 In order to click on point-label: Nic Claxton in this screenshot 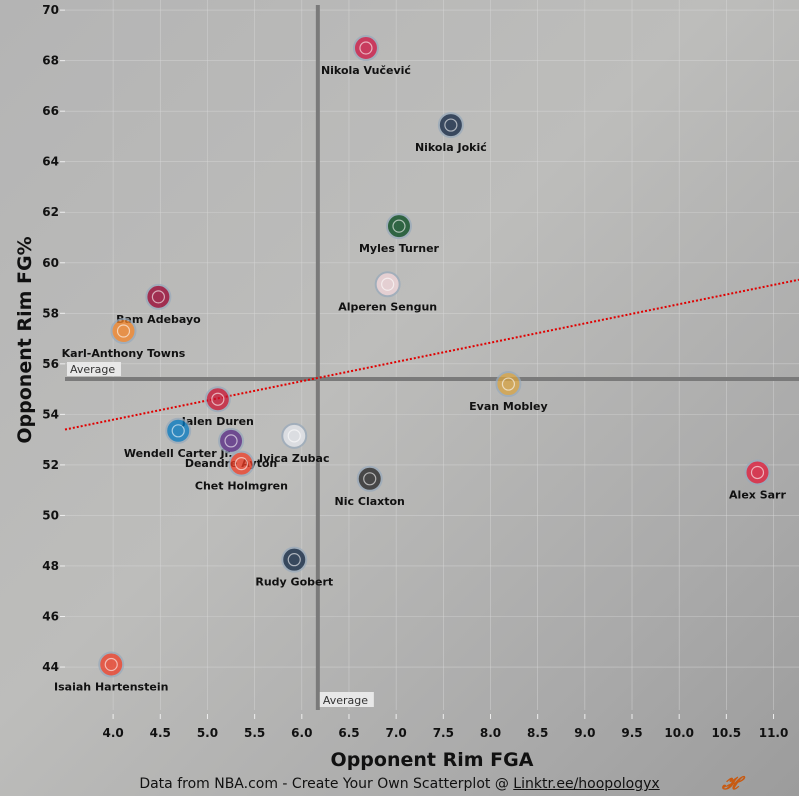, I will do `click(370, 501)`.